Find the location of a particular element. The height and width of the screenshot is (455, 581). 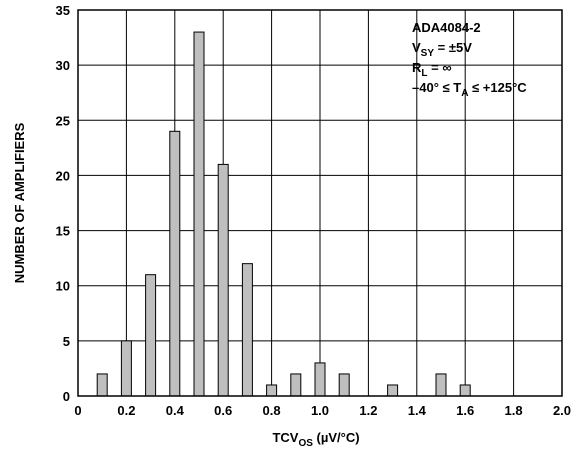

x-tick-label: 1.2 is located at coordinates (368, 410).